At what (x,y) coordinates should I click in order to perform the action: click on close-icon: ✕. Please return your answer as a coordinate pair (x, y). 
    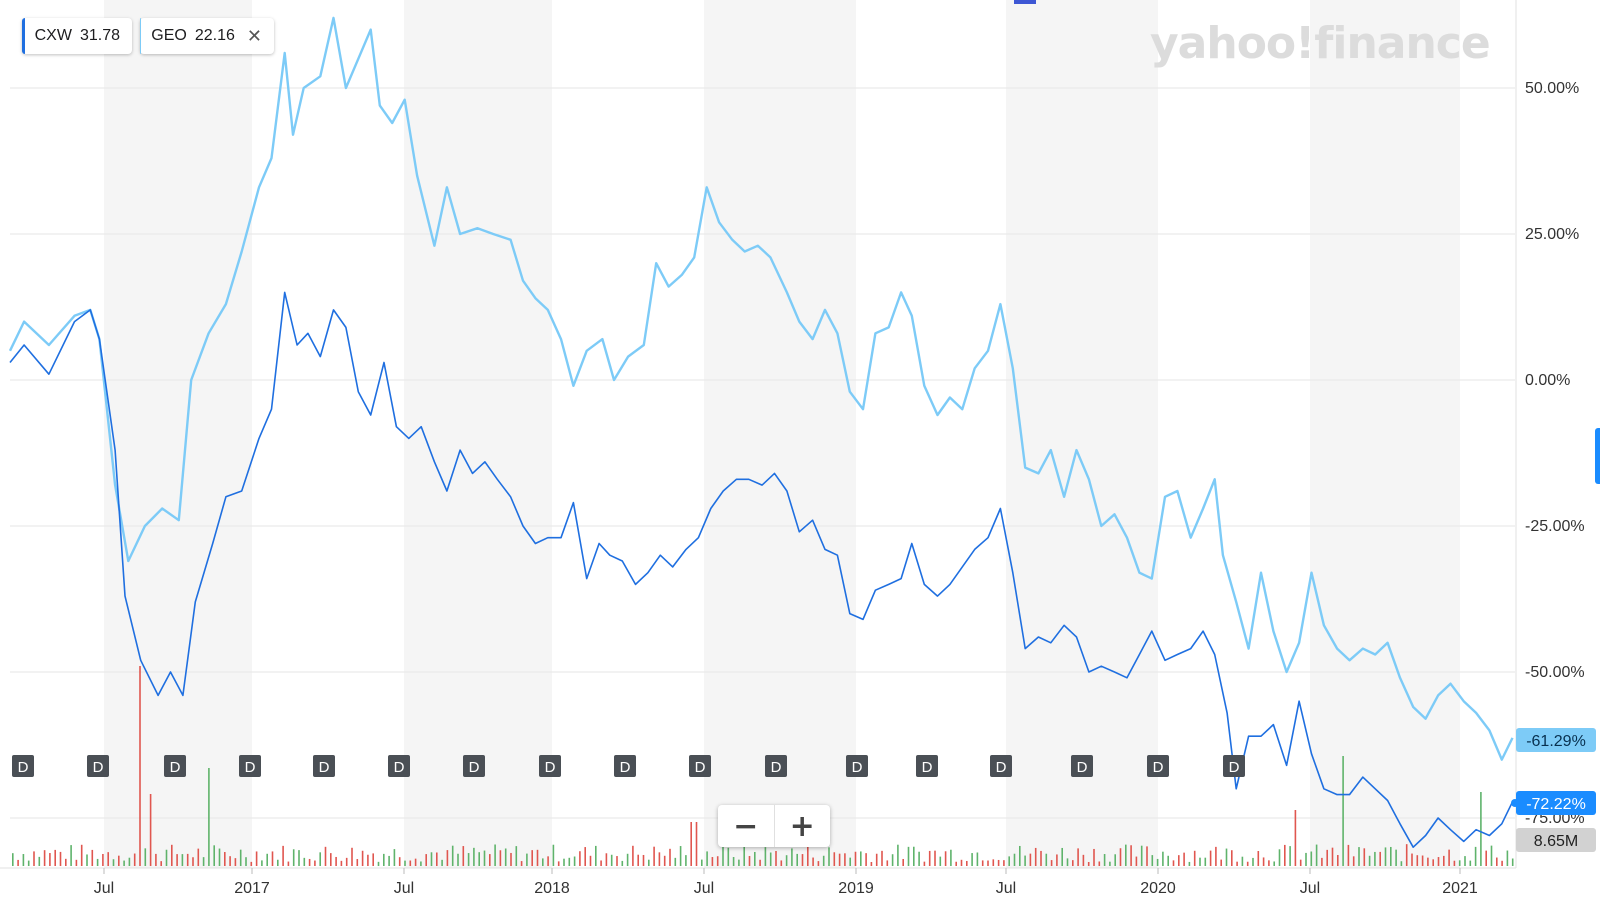
    Looking at the image, I should click on (254, 35).